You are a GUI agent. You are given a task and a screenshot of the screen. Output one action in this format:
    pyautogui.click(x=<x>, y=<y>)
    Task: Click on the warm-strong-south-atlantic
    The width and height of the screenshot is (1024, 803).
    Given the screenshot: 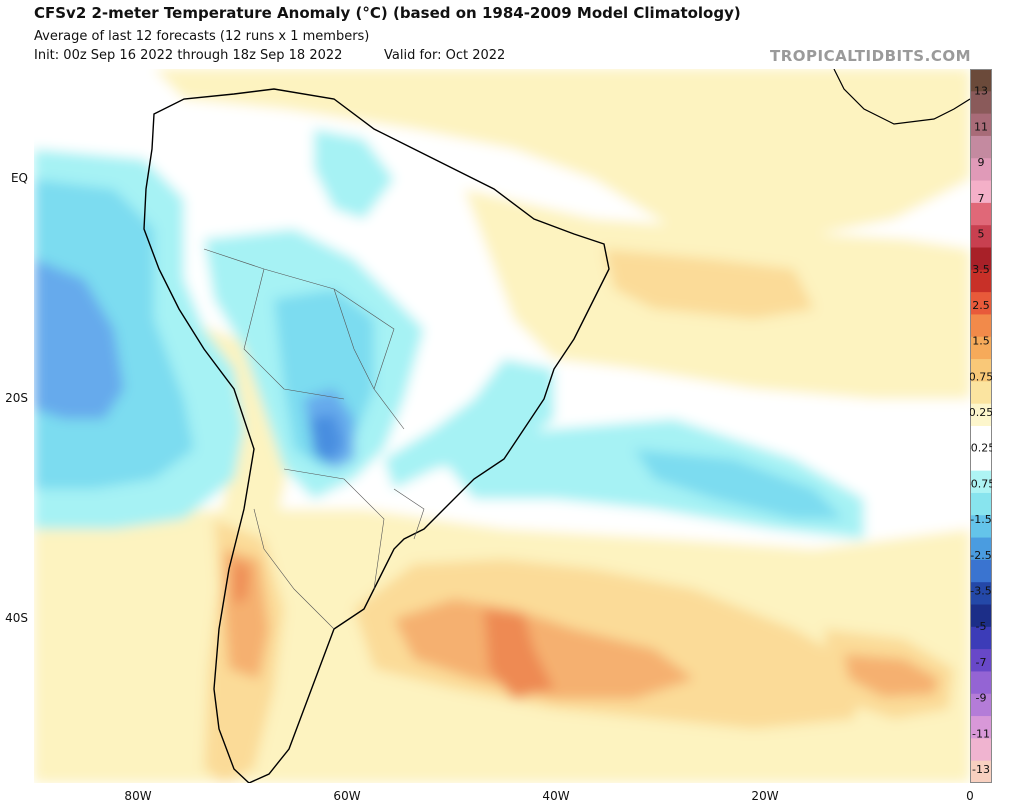 What is the action you would take?
    pyautogui.click(x=544, y=649)
    